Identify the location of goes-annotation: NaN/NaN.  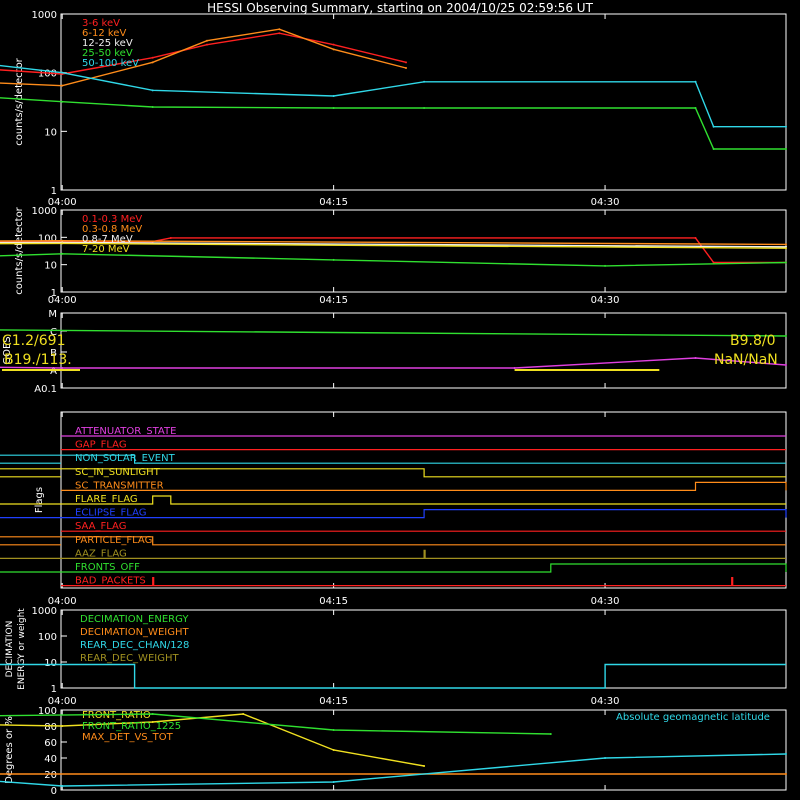
(746, 360).